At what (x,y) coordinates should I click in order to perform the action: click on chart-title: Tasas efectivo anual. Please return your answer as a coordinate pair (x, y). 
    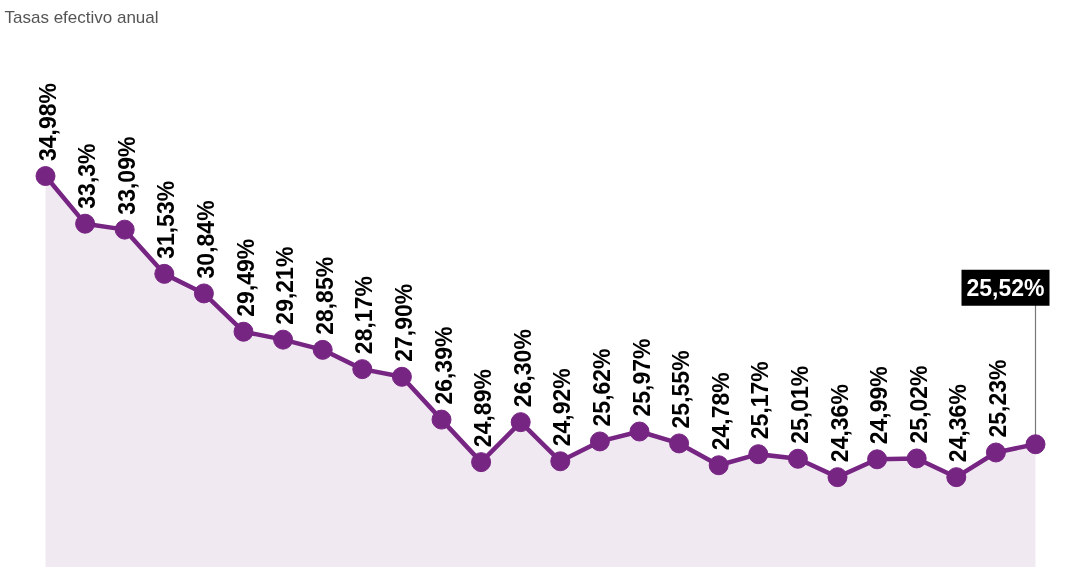
    Looking at the image, I should click on (81, 17).